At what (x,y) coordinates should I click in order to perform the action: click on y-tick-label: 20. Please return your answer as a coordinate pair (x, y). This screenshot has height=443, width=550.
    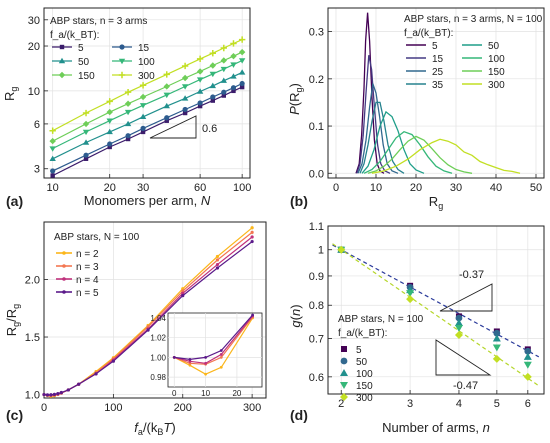
    Looking at the image, I should click on (34, 47).